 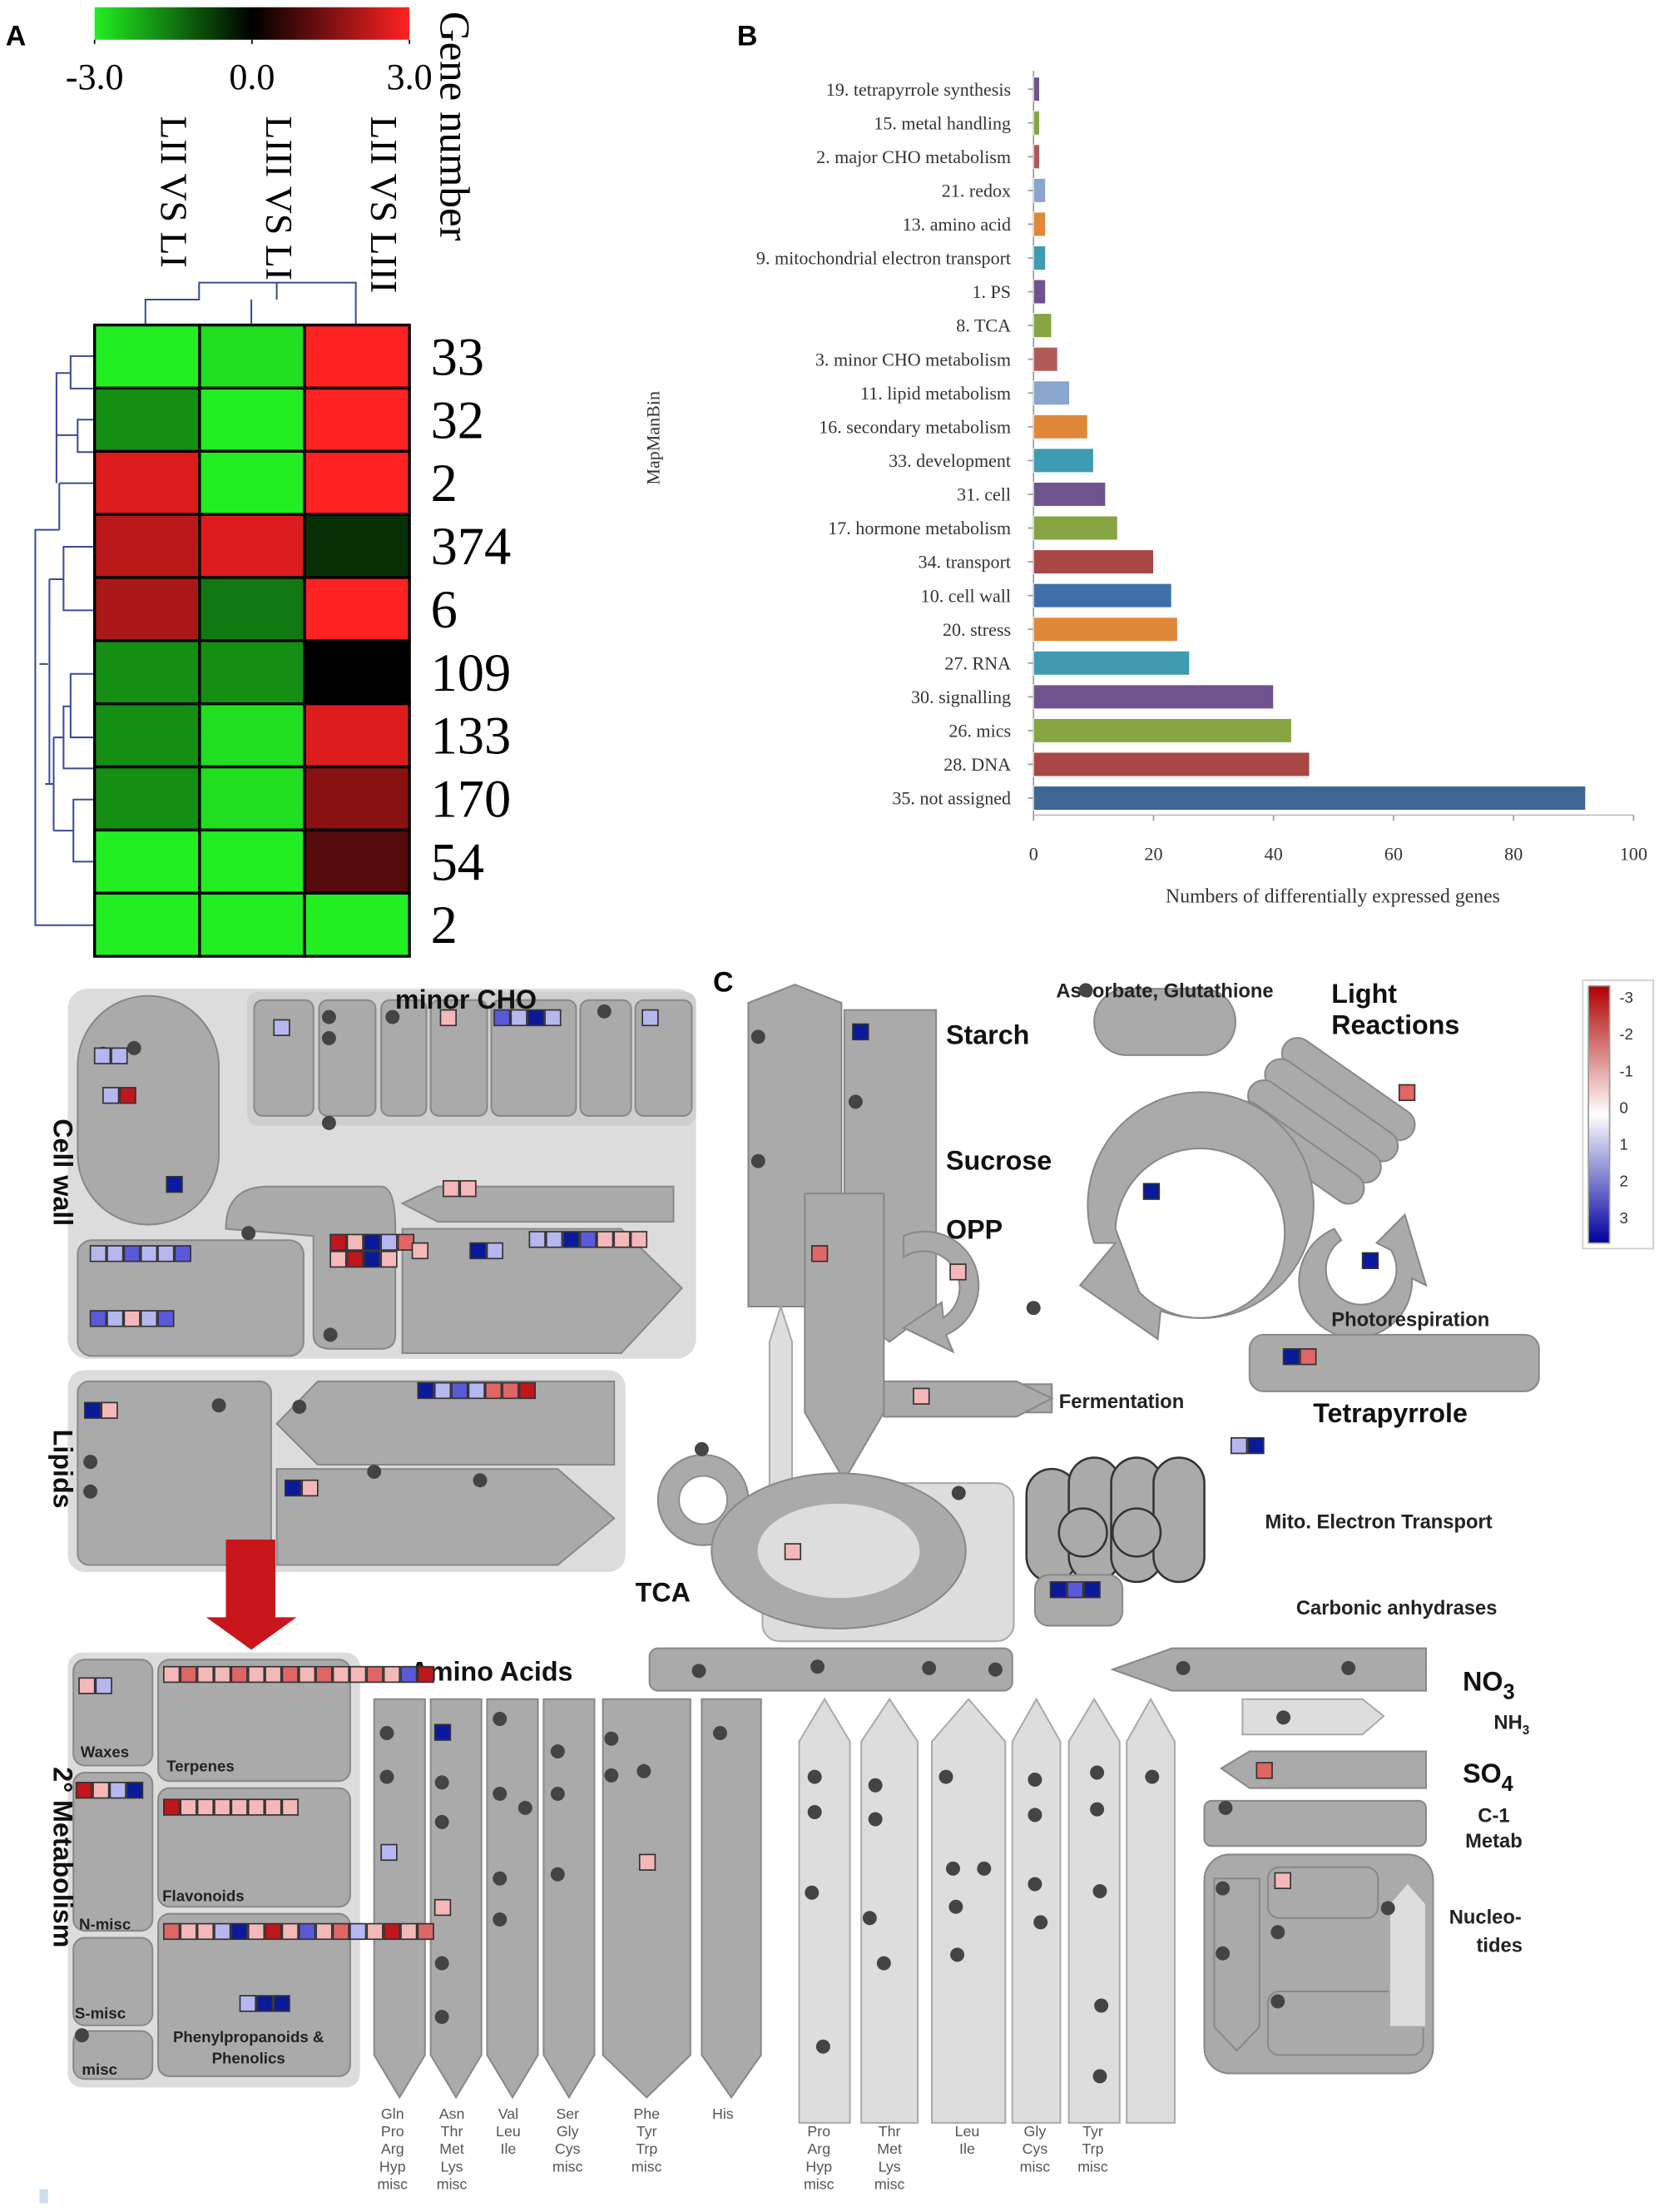 What do you see at coordinates (201, 1766) in the screenshot?
I see `label: Terpenes` at bounding box center [201, 1766].